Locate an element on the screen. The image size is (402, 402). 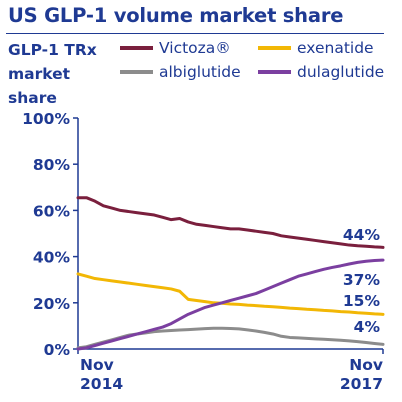
y-axis-title-line: market is located at coordinates (39, 74).